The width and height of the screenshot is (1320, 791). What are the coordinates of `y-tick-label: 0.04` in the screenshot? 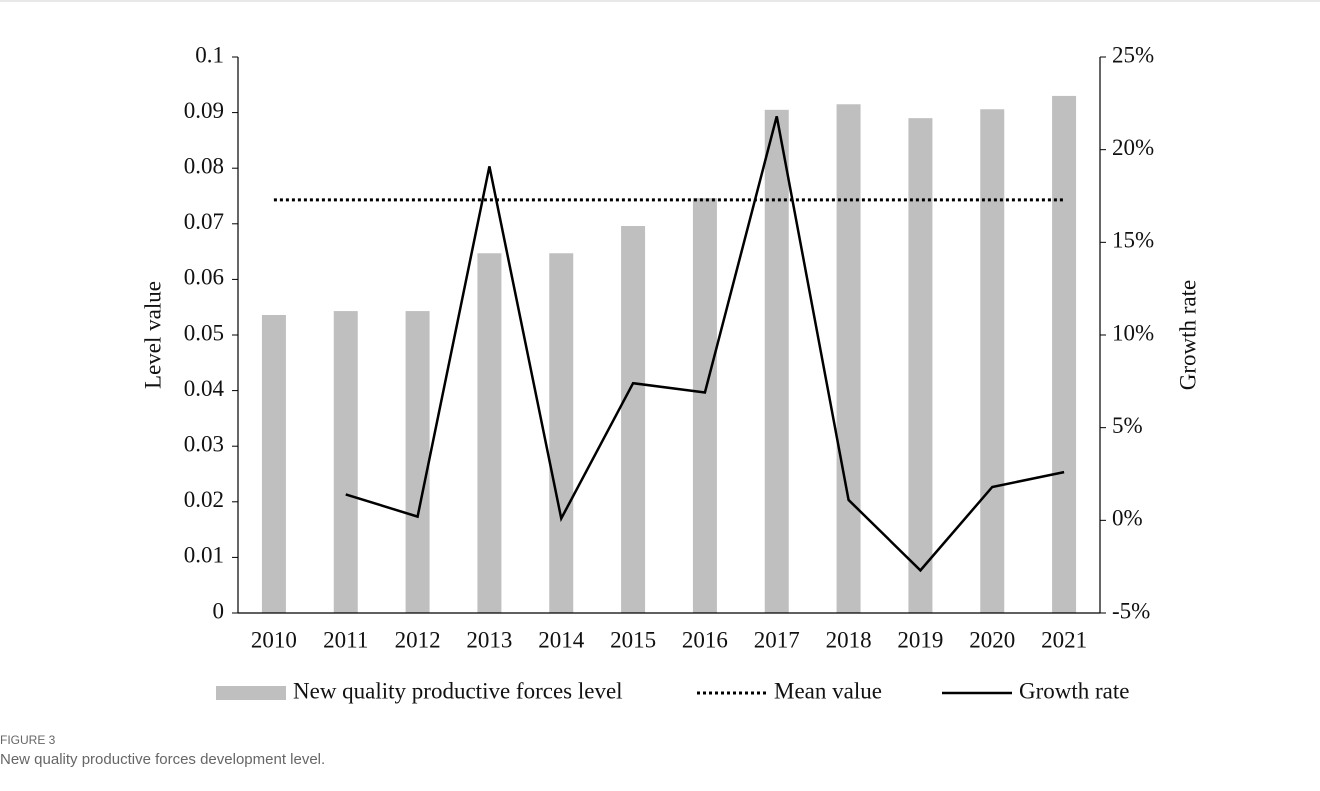 It's located at (204, 388).